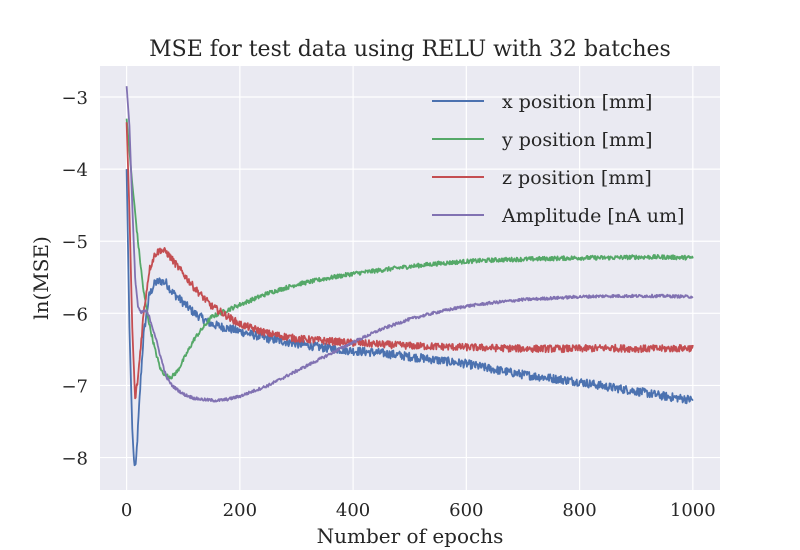 This screenshot has height=550, width=800. I want to click on legend-label: Amplitude [nA um], so click(592, 216).